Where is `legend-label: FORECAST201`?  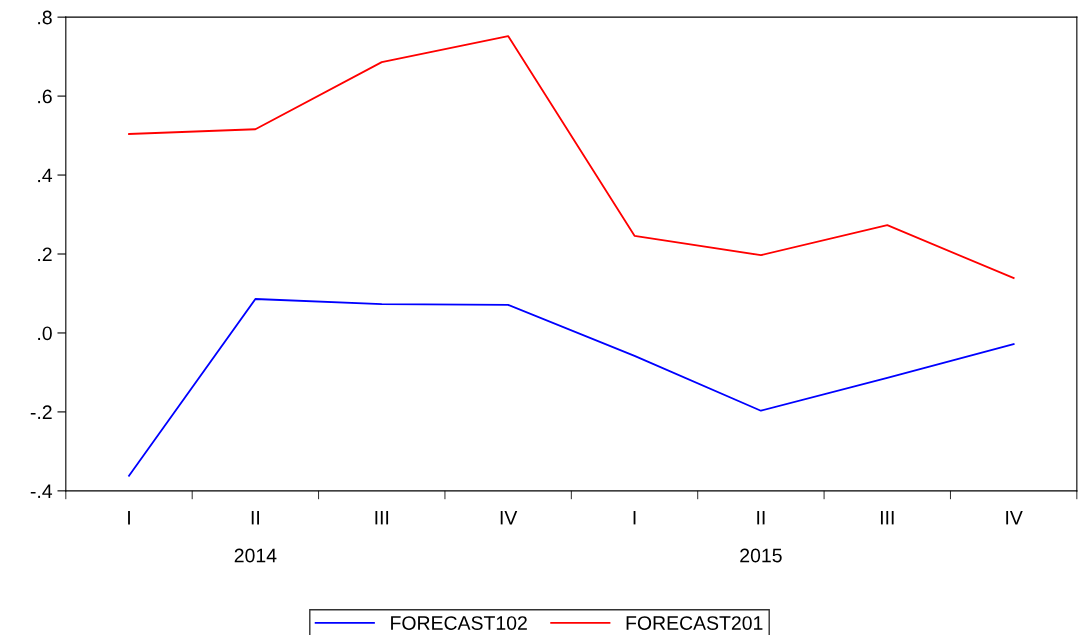 legend-label: FORECAST201 is located at coordinates (694, 623).